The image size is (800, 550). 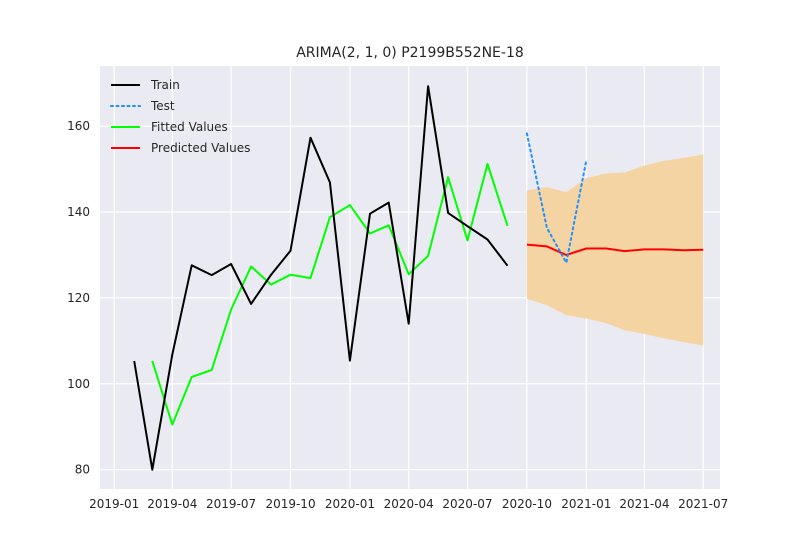 What do you see at coordinates (644, 504) in the screenshot?
I see `x-tick-label: 2021-04` at bounding box center [644, 504].